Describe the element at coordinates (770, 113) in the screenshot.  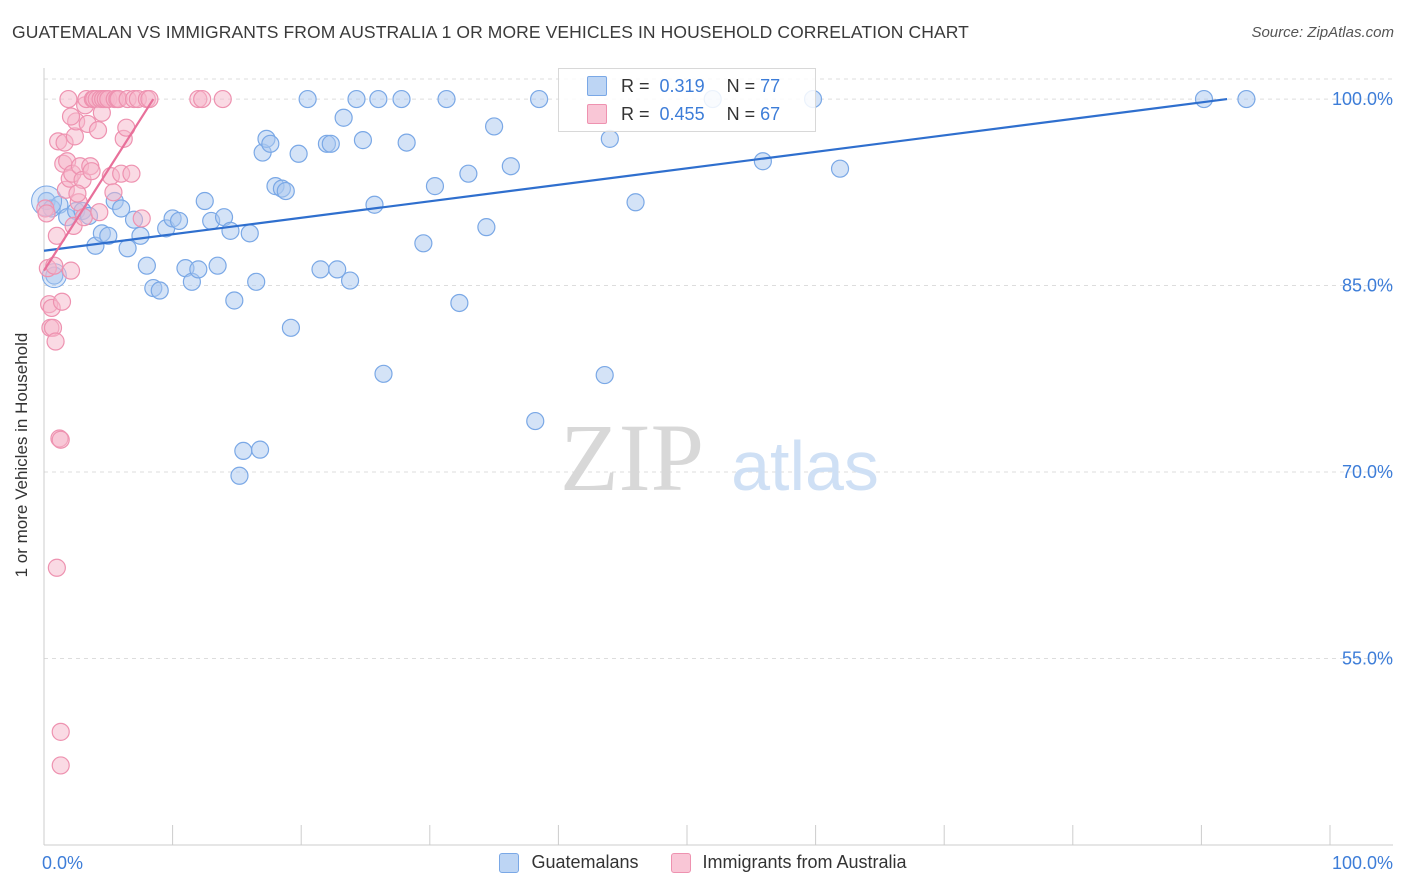
I see `legend-n-value: 67` at that location.